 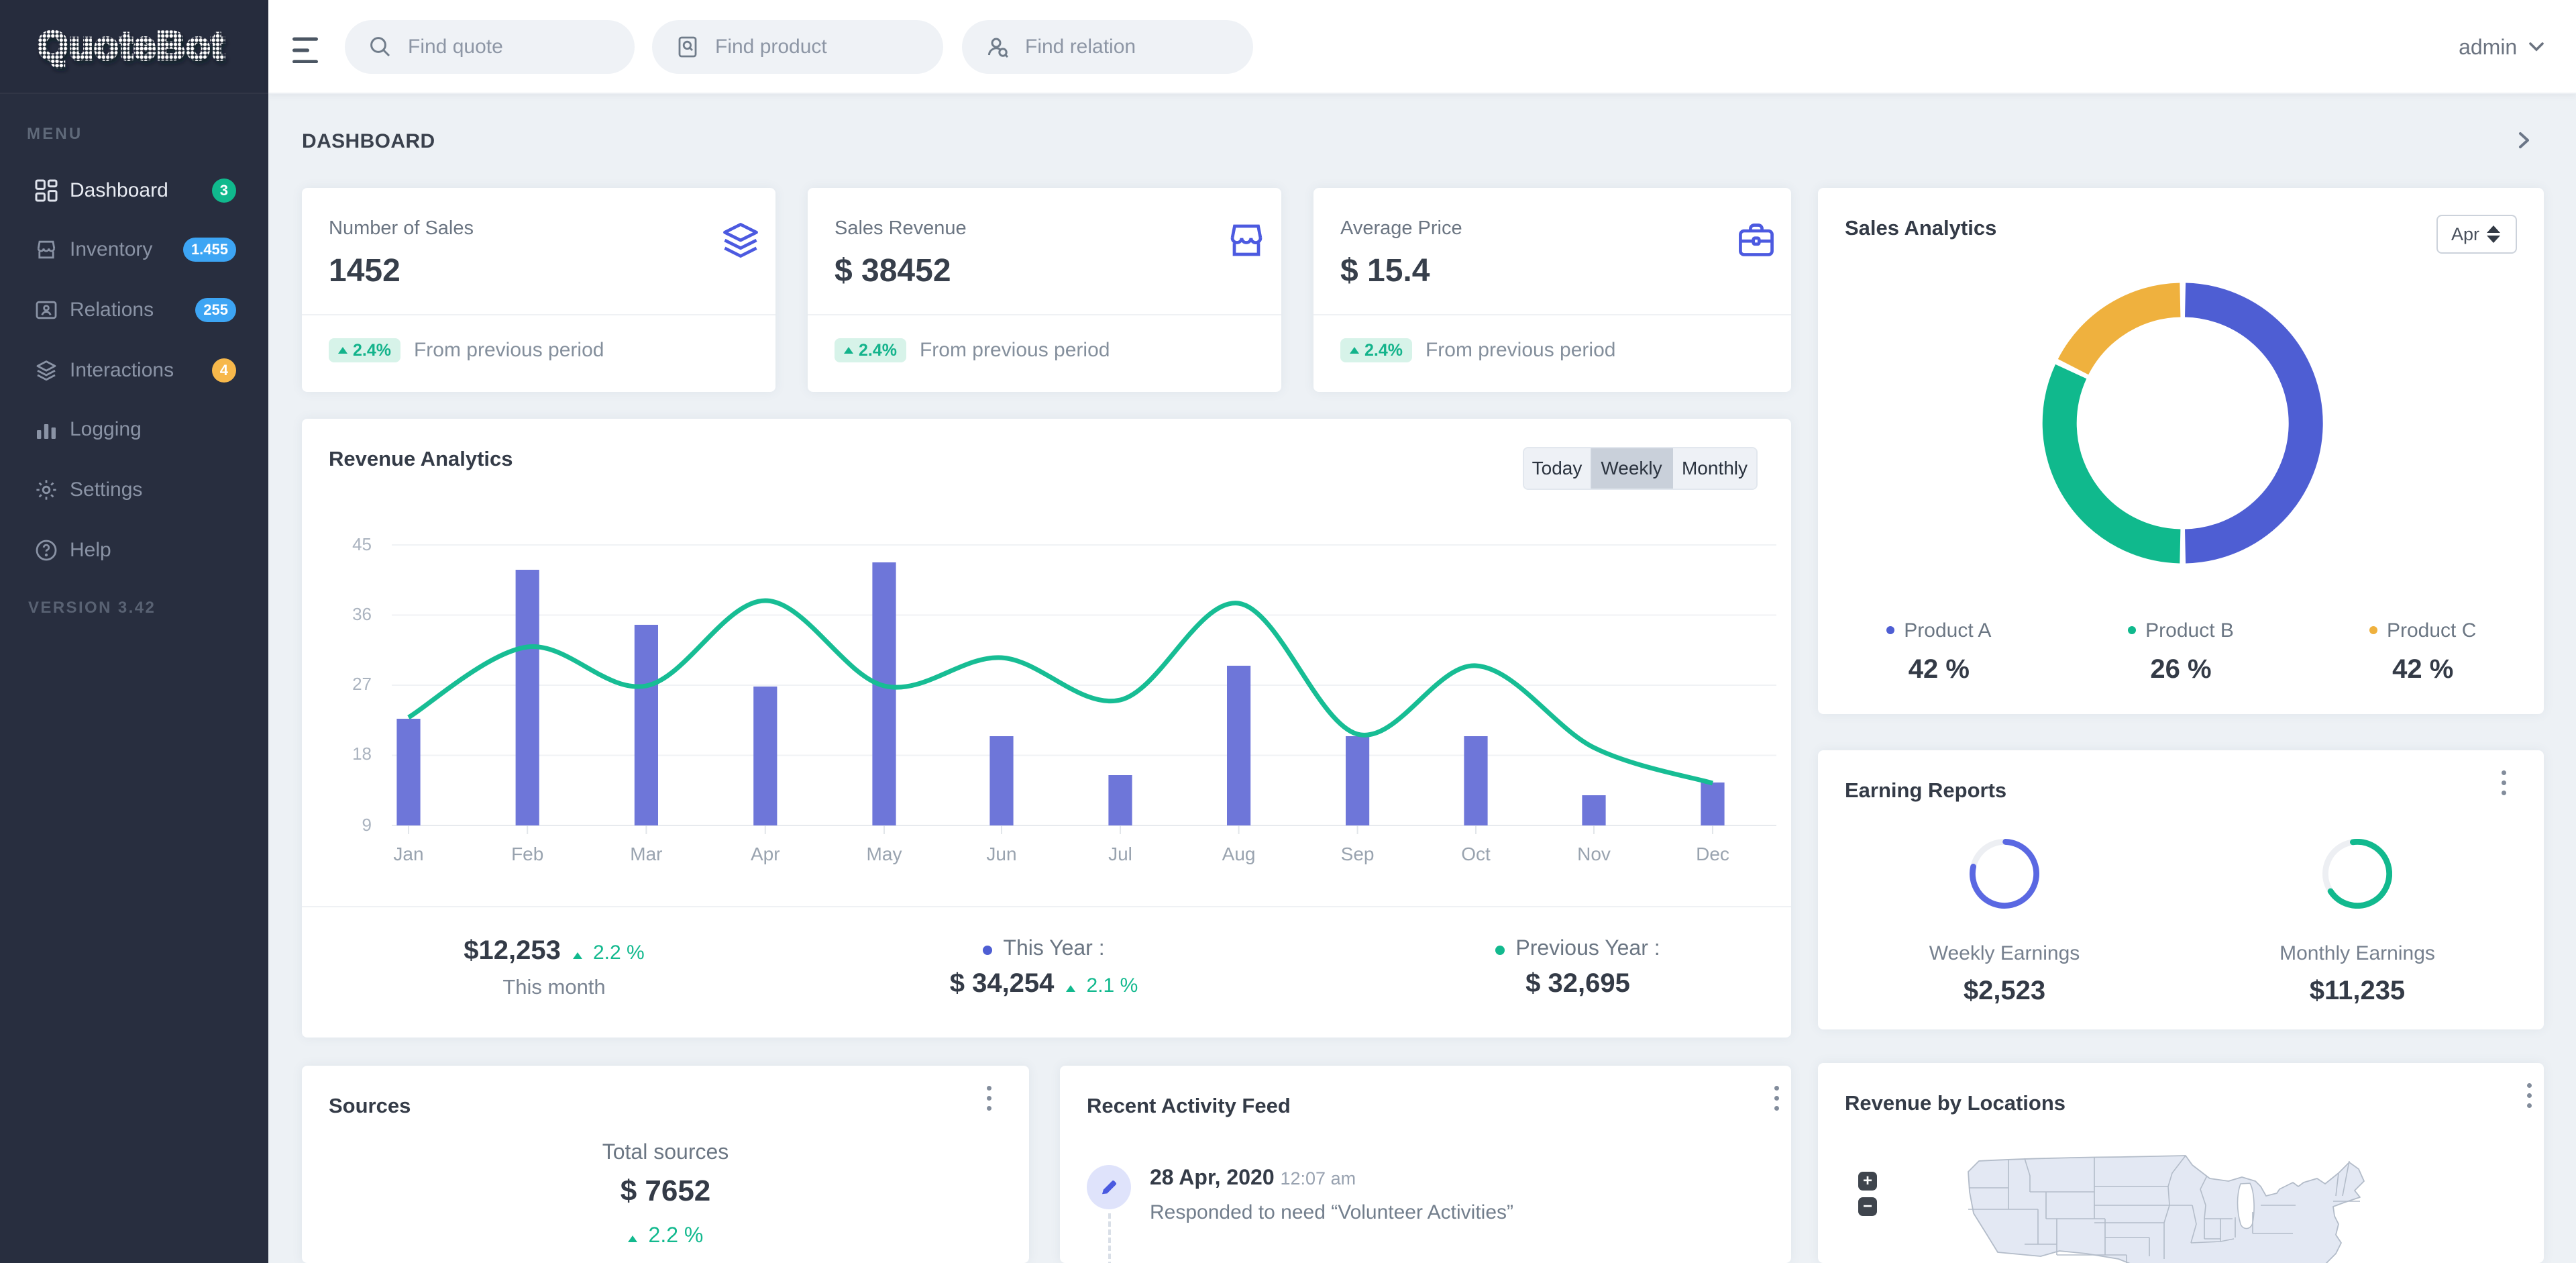 What do you see at coordinates (131, 46) in the screenshot?
I see `svg-text: QuoteBot` at bounding box center [131, 46].